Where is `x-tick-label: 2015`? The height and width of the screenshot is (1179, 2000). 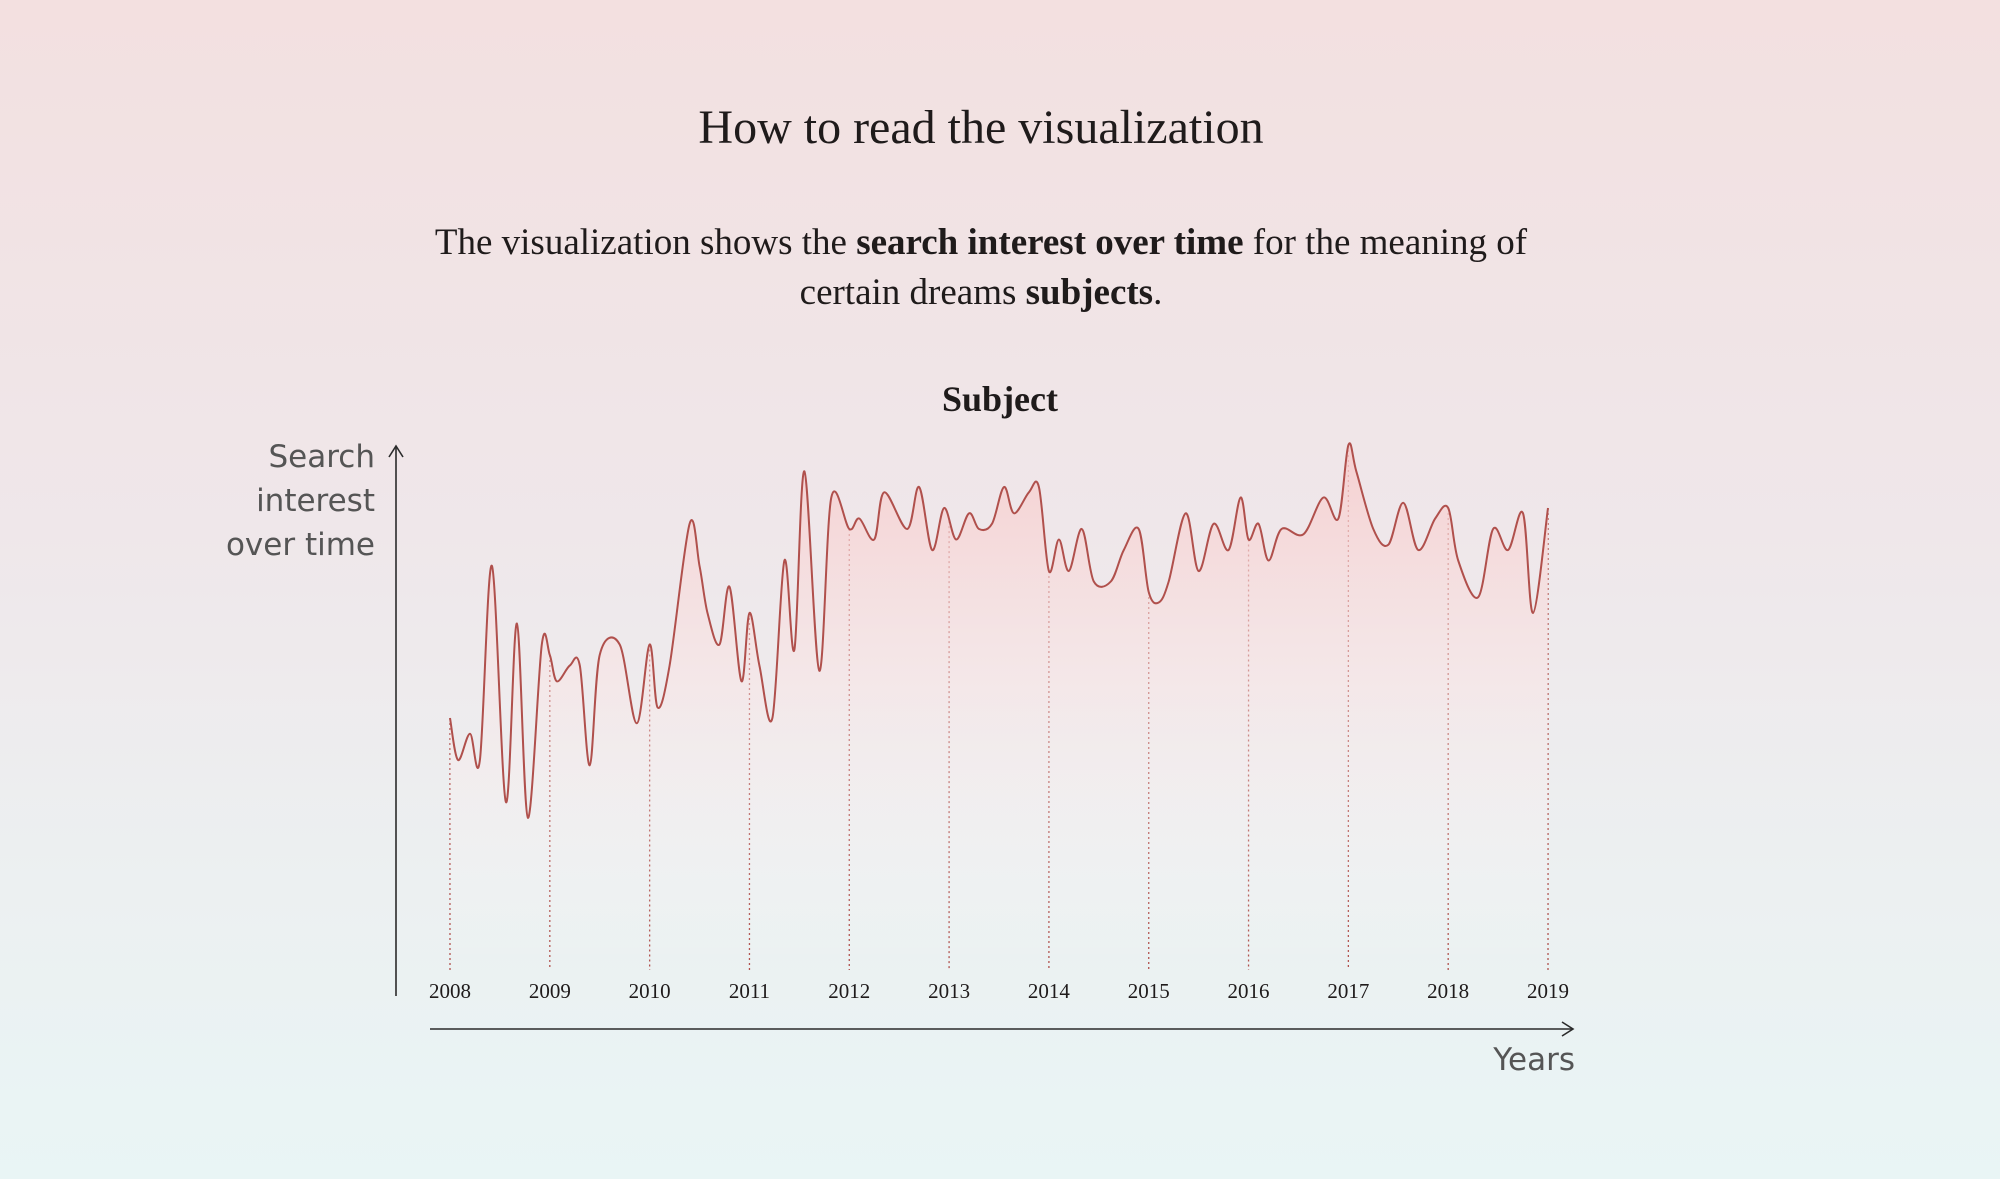
x-tick-label: 2015 is located at coordinates (1149, 991).